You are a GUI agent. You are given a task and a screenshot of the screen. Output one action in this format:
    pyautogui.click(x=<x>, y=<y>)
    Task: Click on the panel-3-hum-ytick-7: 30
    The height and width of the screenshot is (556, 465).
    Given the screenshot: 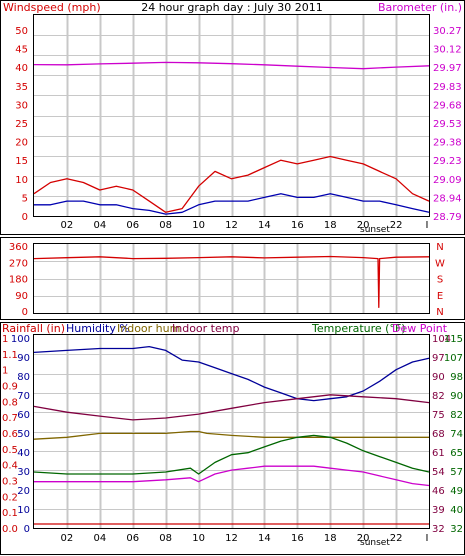 What is the action you would take?
    pyautogui.click(x=23, y=472)
    